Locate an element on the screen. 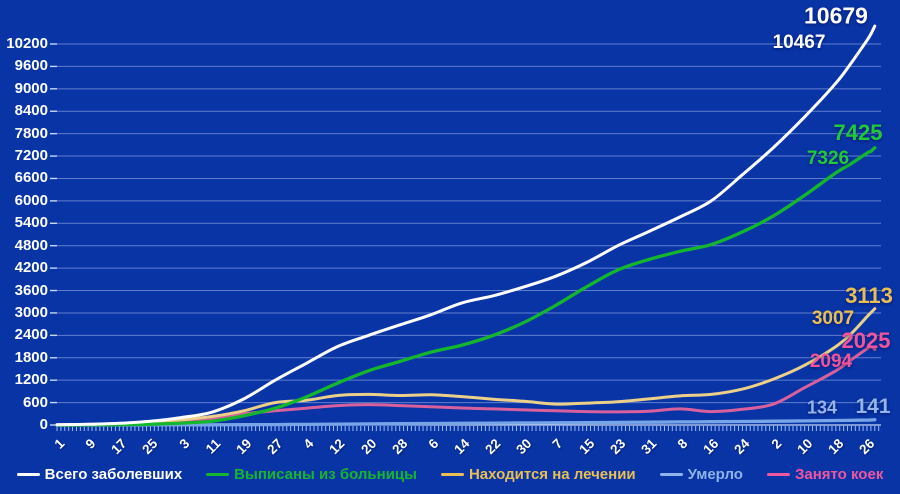 The image size is (900, 494). y-axis-label: 3600 is located at coordinates (31, 290).